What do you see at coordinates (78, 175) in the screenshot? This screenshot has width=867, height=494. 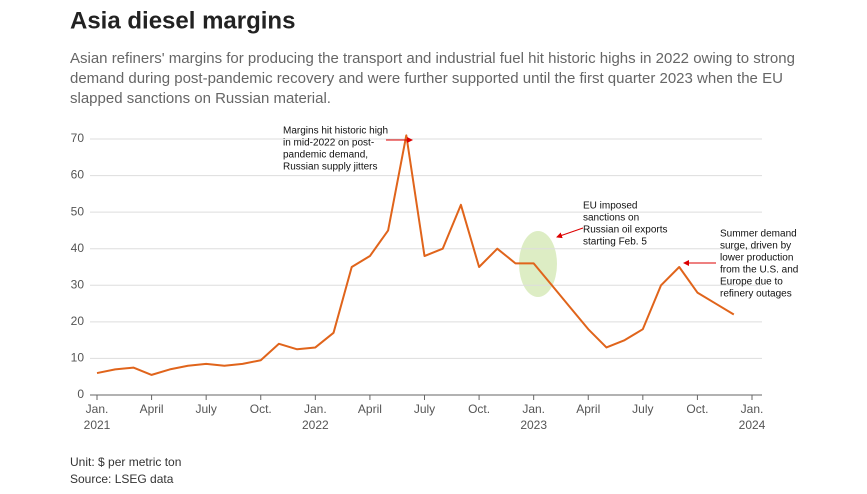 I see `y-tick-label: 60` at bounding box center [78, 175].